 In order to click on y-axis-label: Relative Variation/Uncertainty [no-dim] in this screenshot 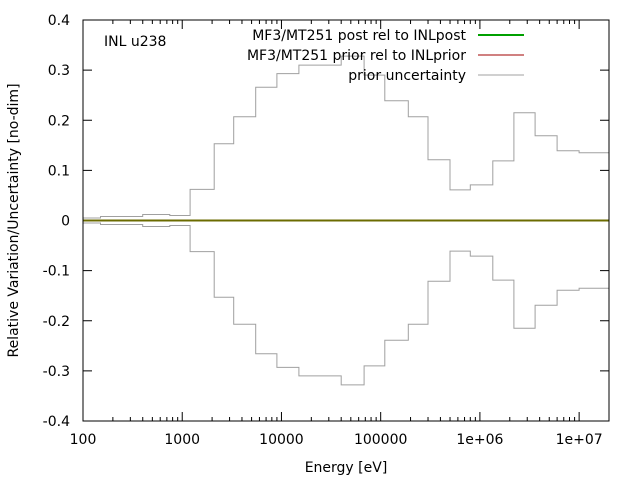, I will do `click(14, 220)`.